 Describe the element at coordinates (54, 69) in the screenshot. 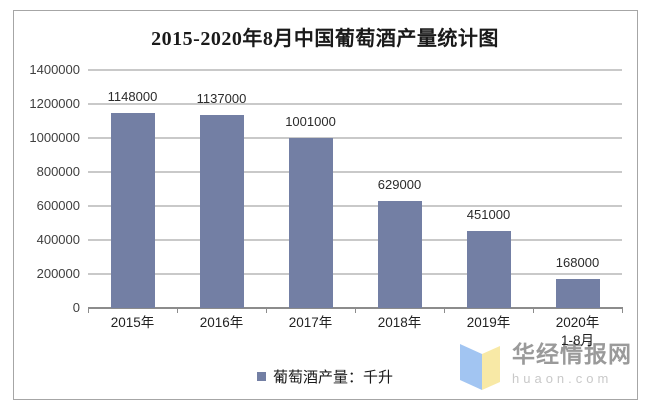

I see `y-axis-tick-label: 1400000` at that location.